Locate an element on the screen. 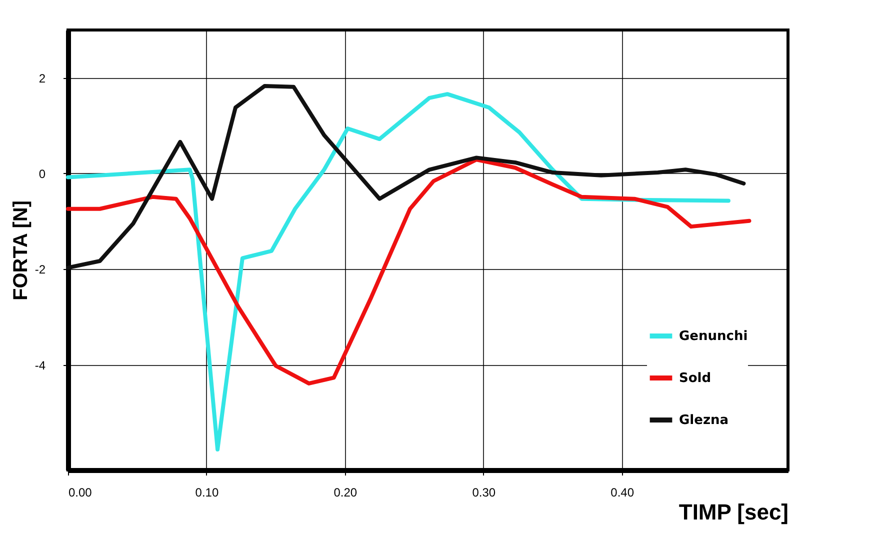  x-axis-title: TIMP [sec] is located at coordinates (733, 512).